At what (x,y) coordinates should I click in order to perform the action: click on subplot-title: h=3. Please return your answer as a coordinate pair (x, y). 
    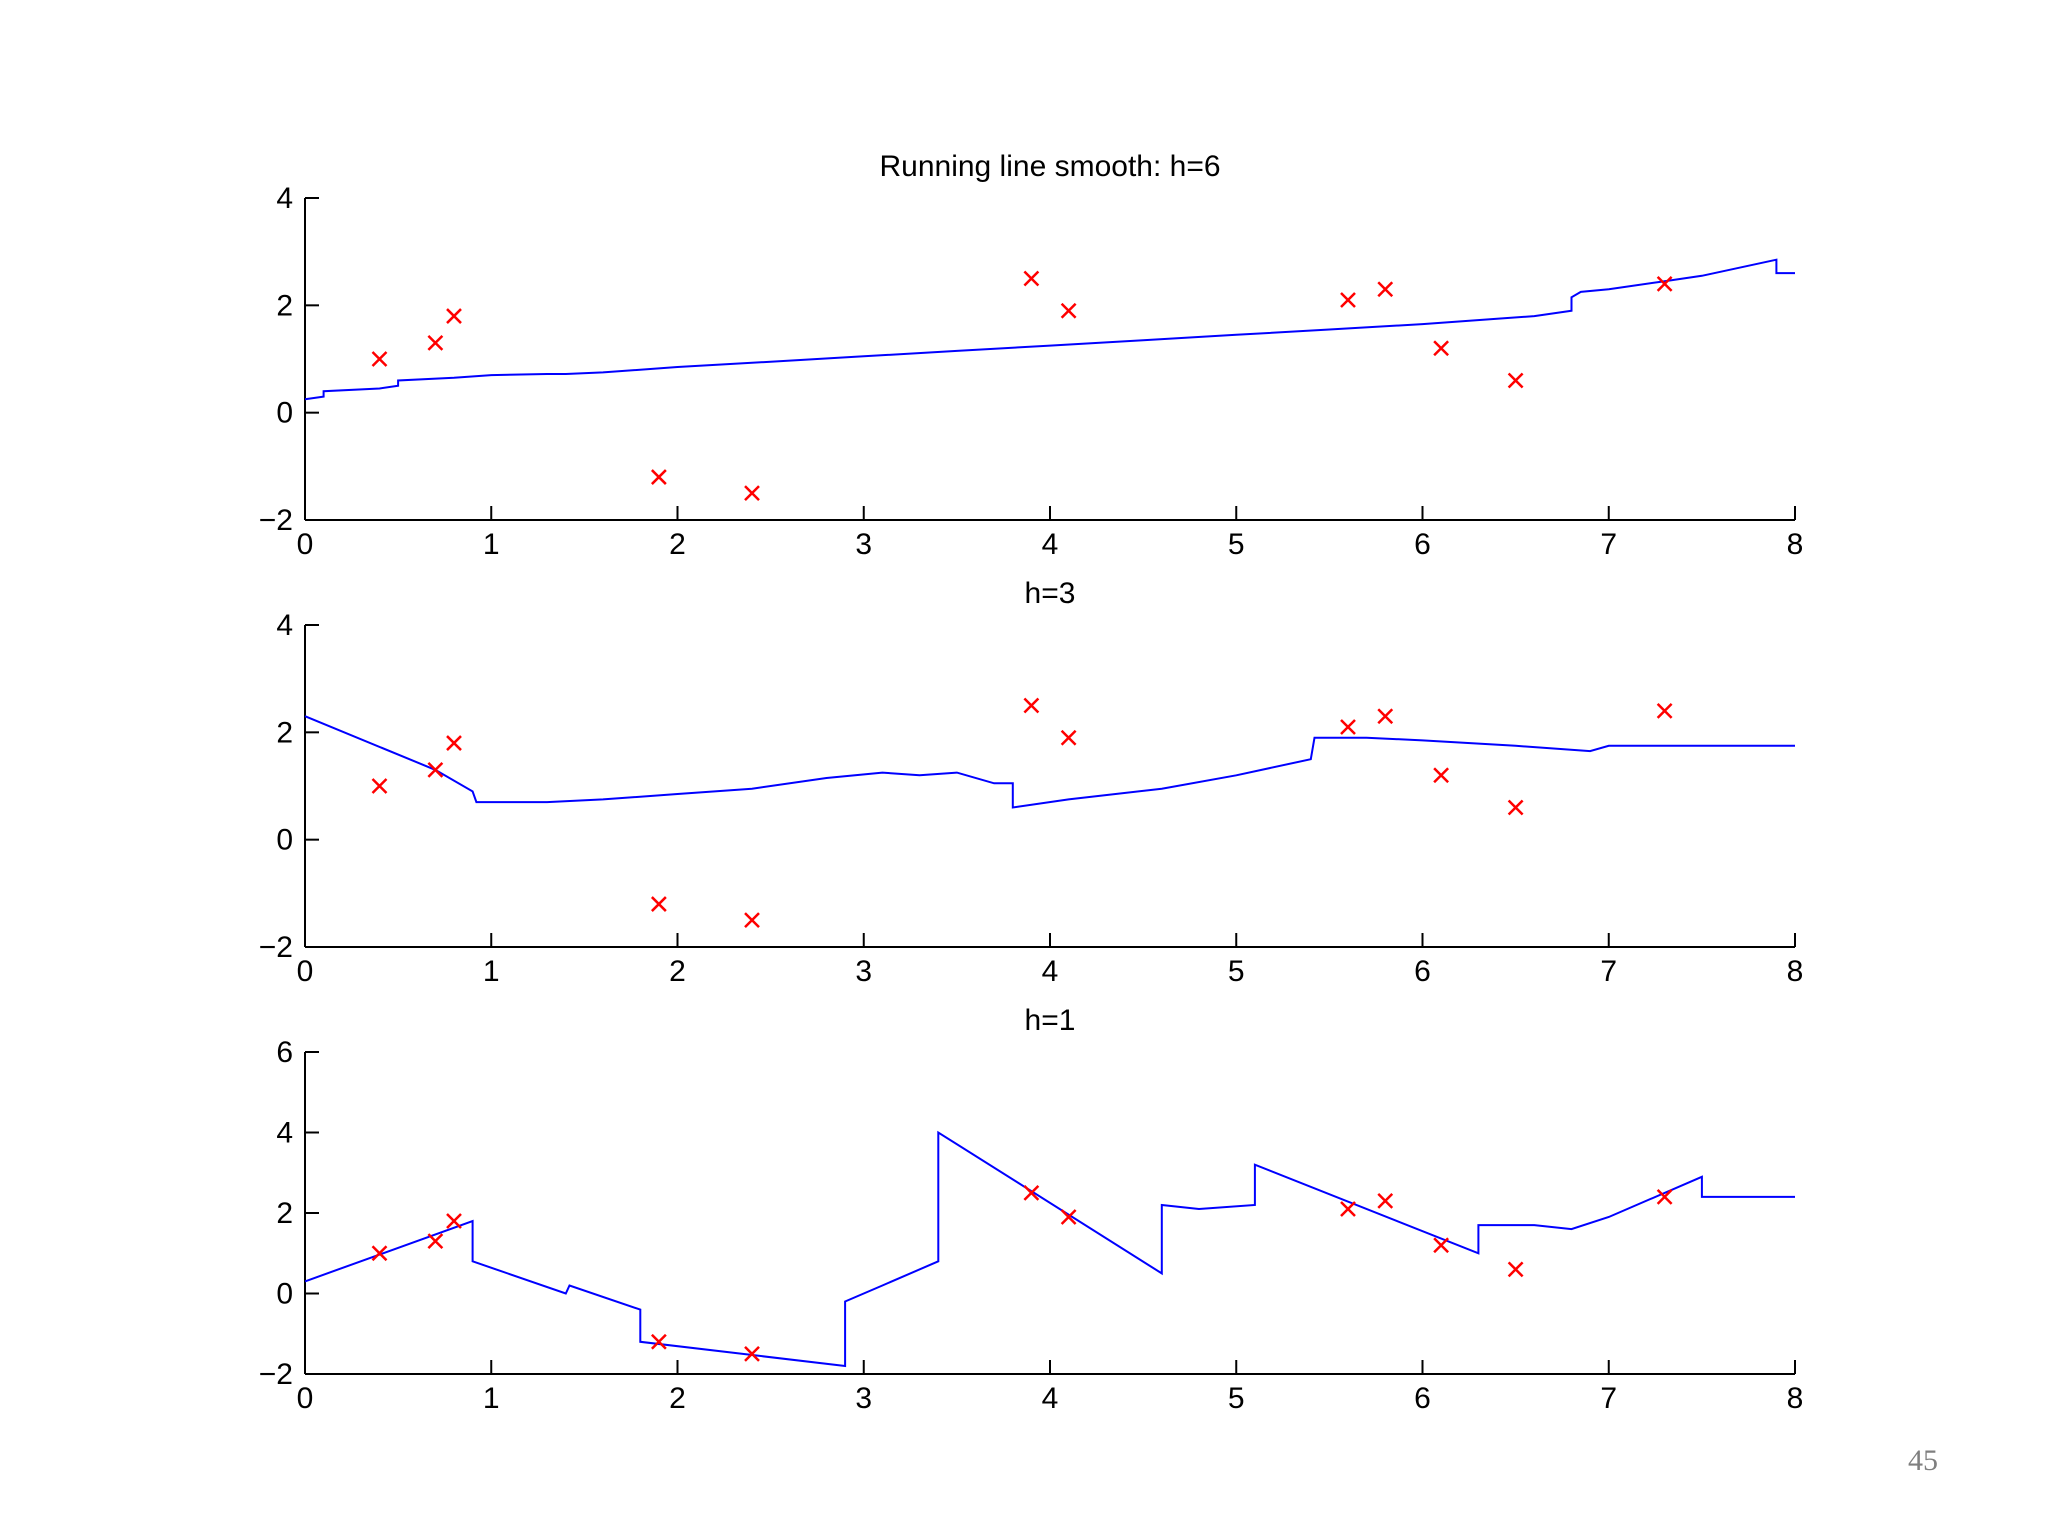
    Looking at the image, I should click on (1050, 593).